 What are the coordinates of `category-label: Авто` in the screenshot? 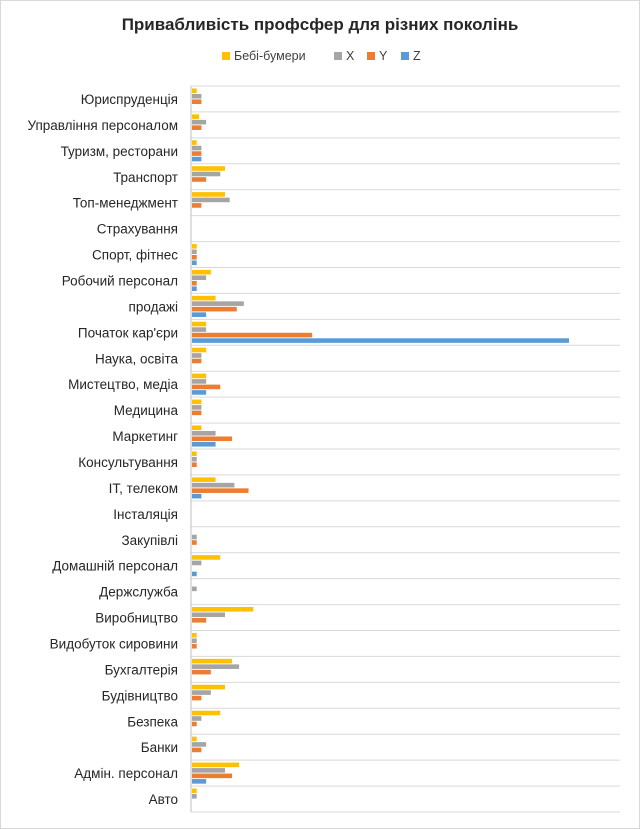 It's located at (163, 799).